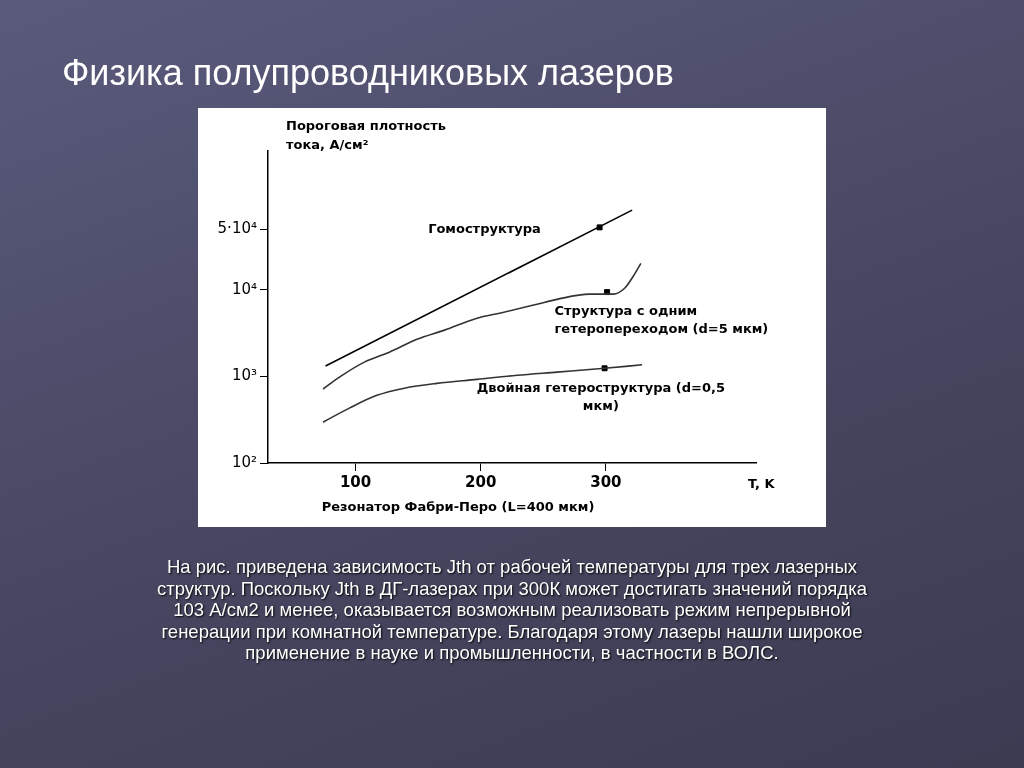 This screenshot has width=1024, height=768. What do you see at coordinates (244, 288) in the screenshot?
I see `y-tick-label: 10⁴` at bounding box center [244, 288].